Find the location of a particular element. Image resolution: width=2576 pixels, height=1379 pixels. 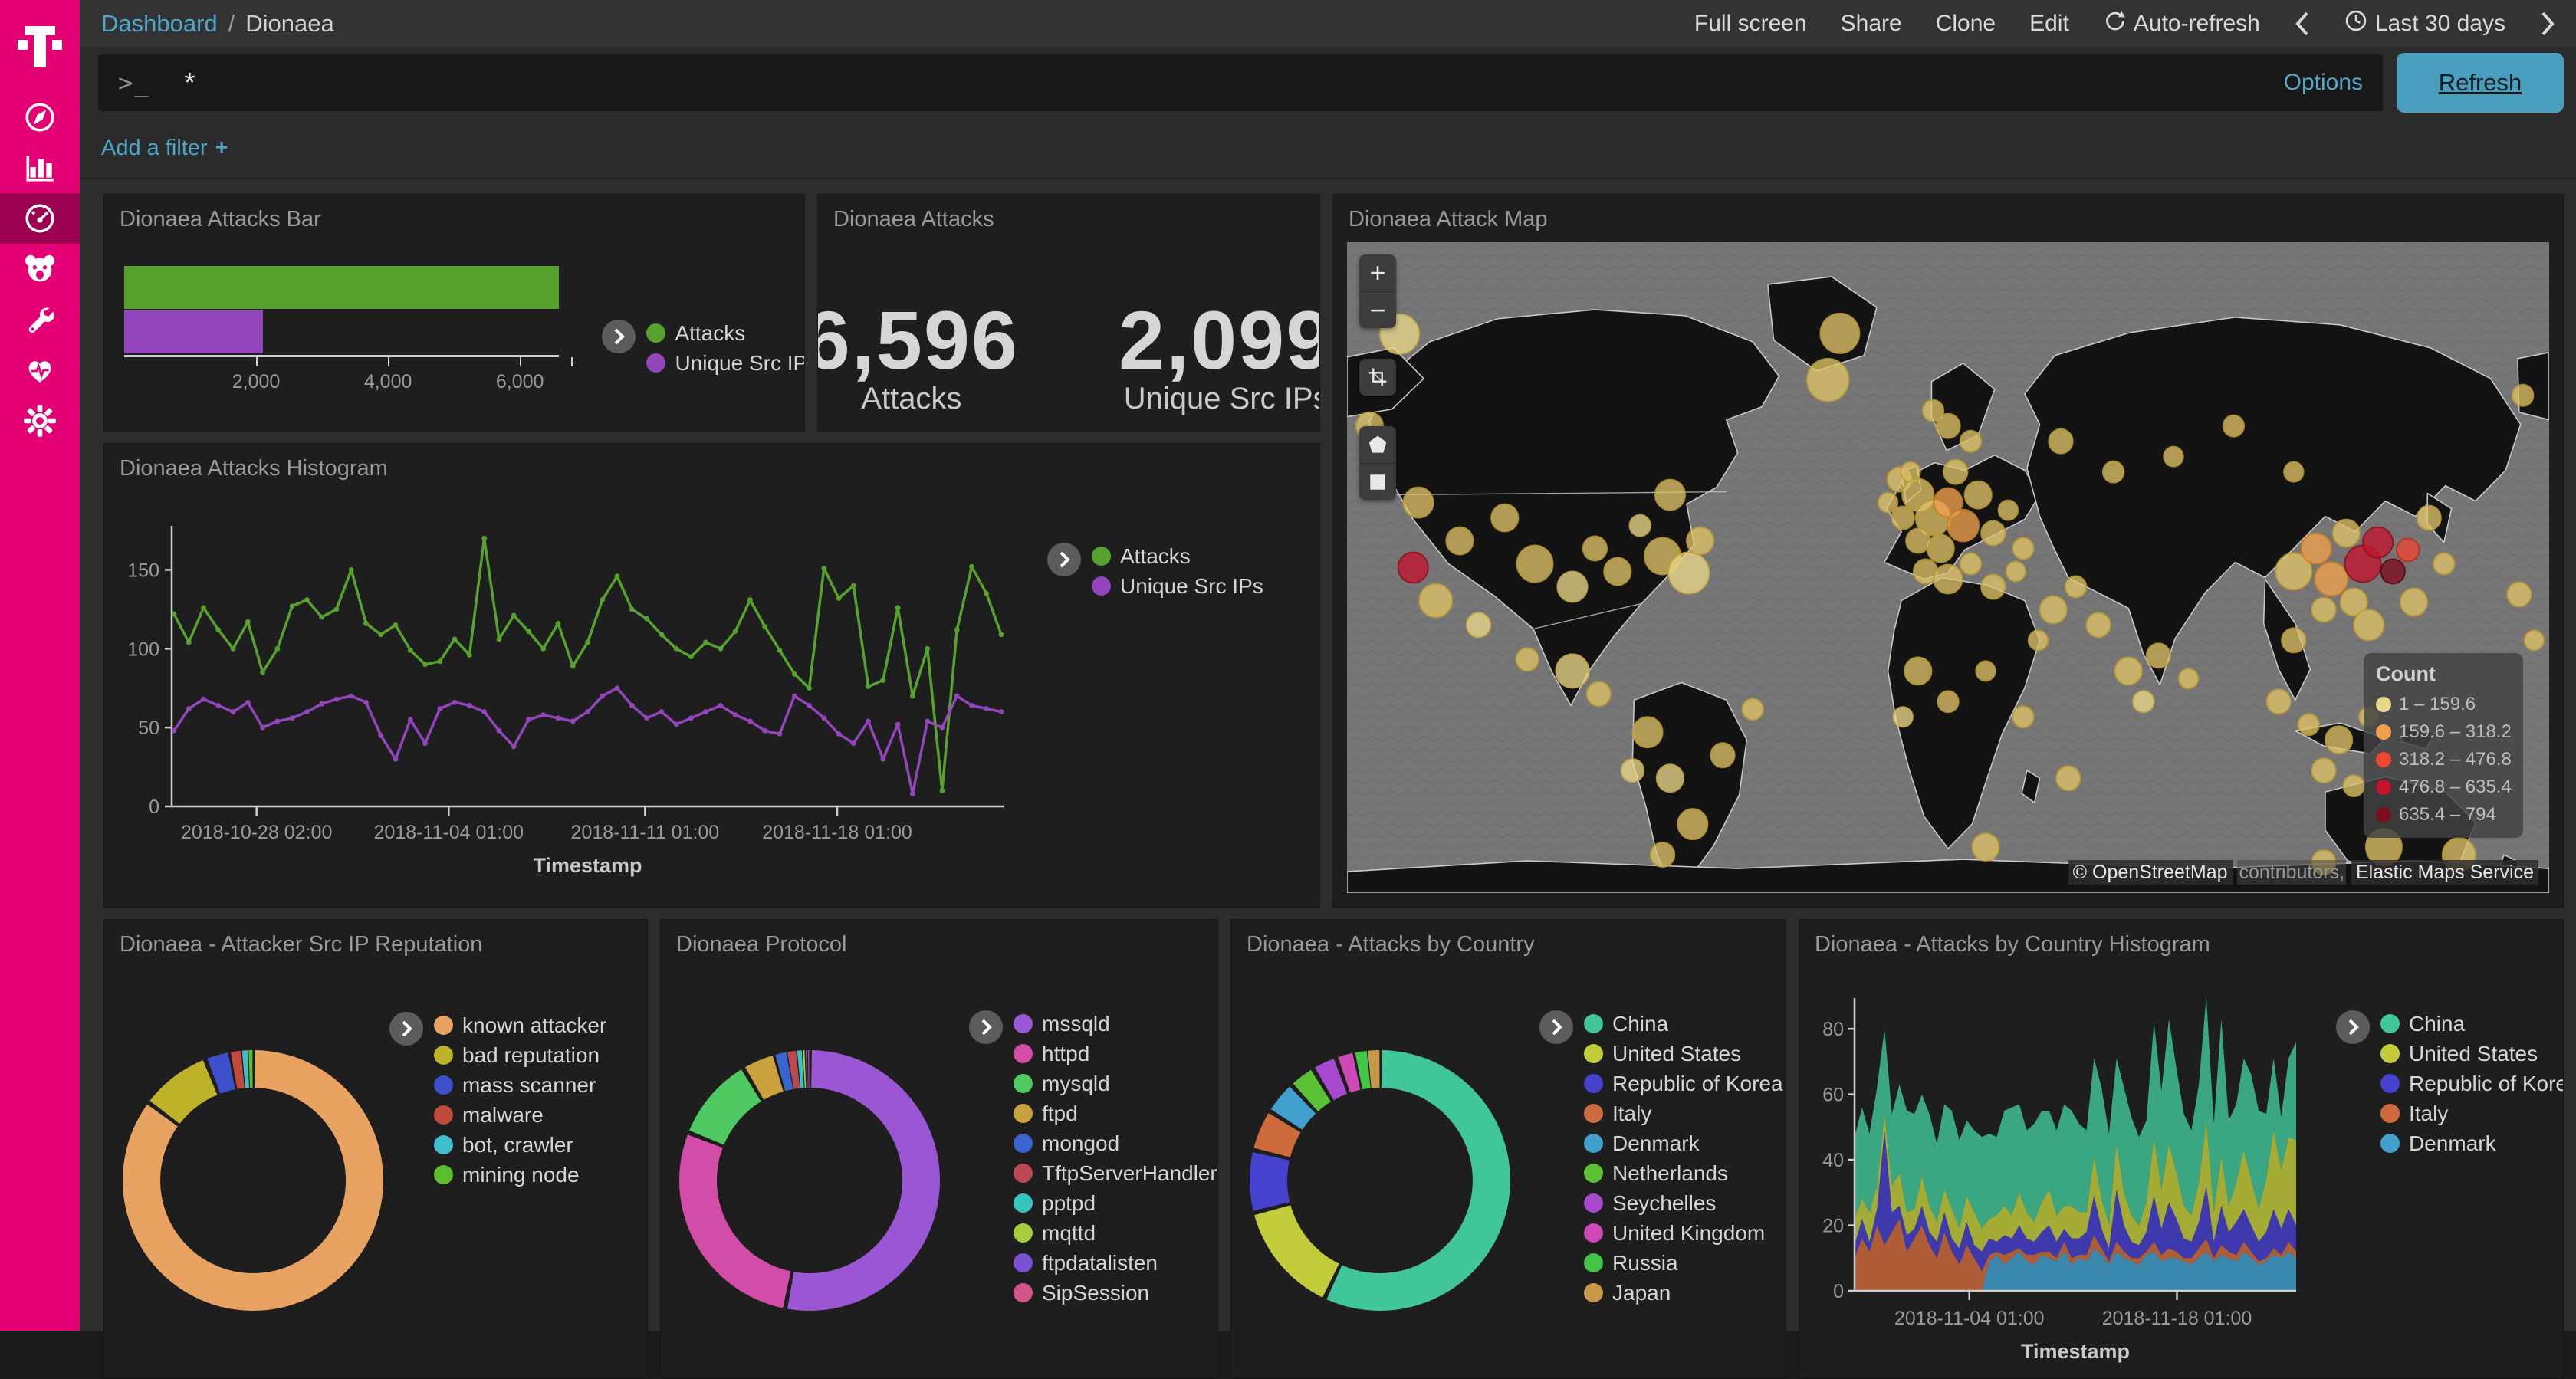

clone-button: Clone is located at coordinates (1965, 24).